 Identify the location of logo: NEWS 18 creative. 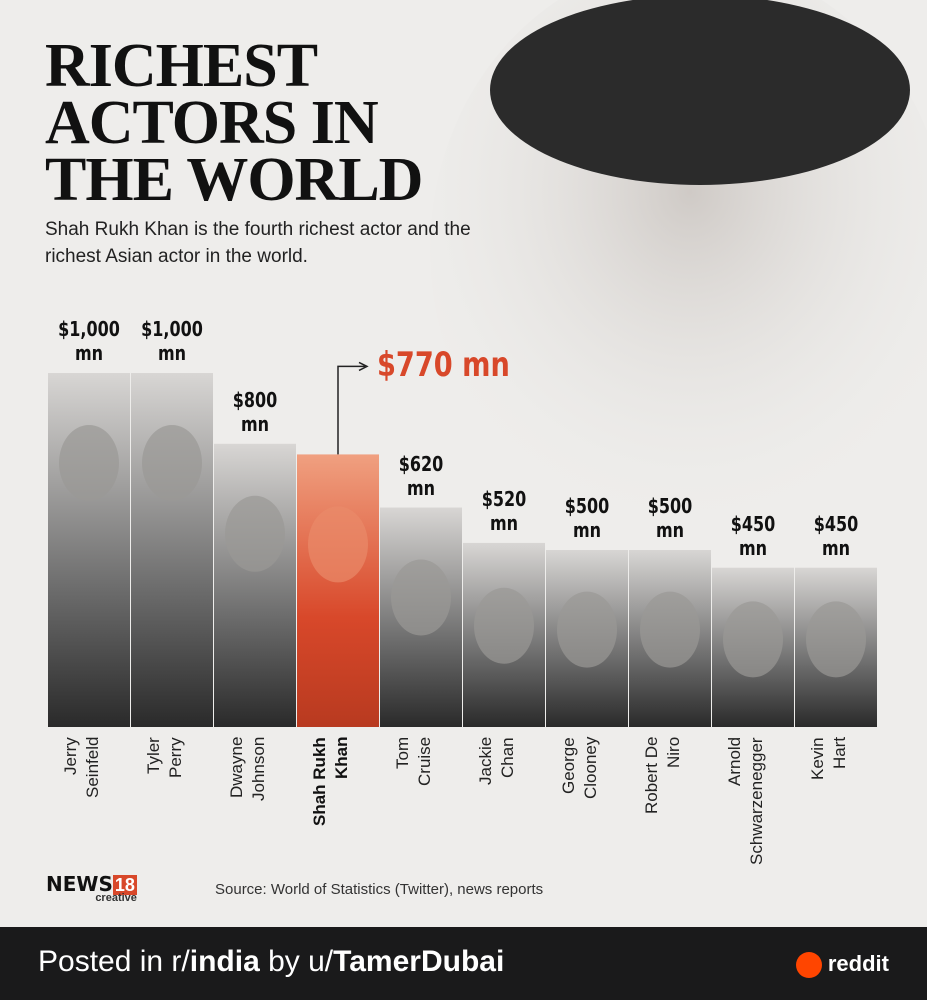
(91, 888).